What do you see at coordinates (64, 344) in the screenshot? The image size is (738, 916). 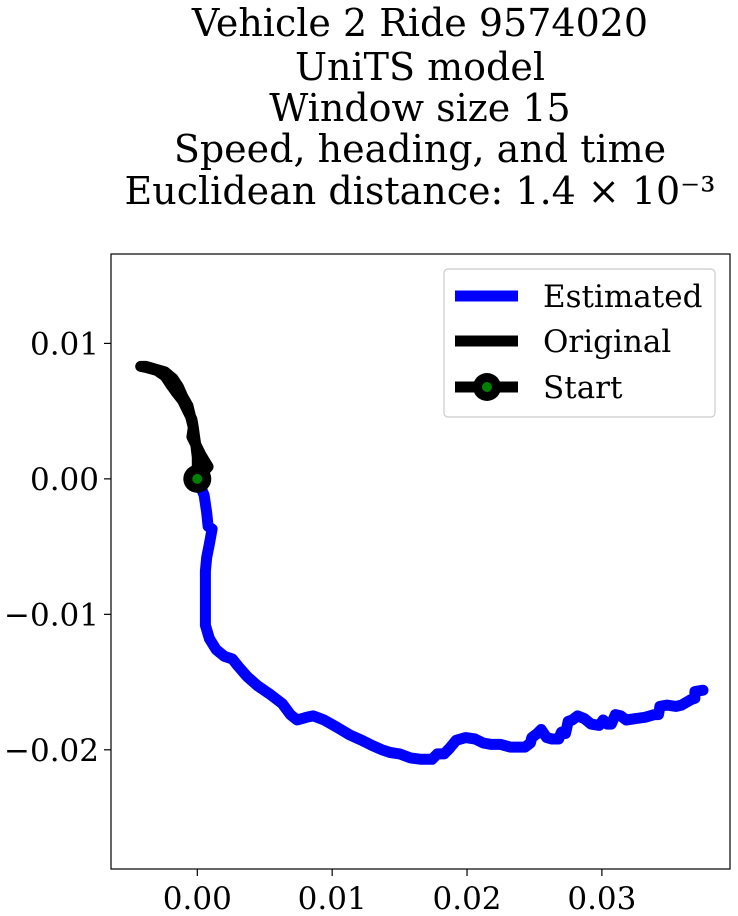 I see `y-tick-label: 0.01` at bounding box center [64, 344].